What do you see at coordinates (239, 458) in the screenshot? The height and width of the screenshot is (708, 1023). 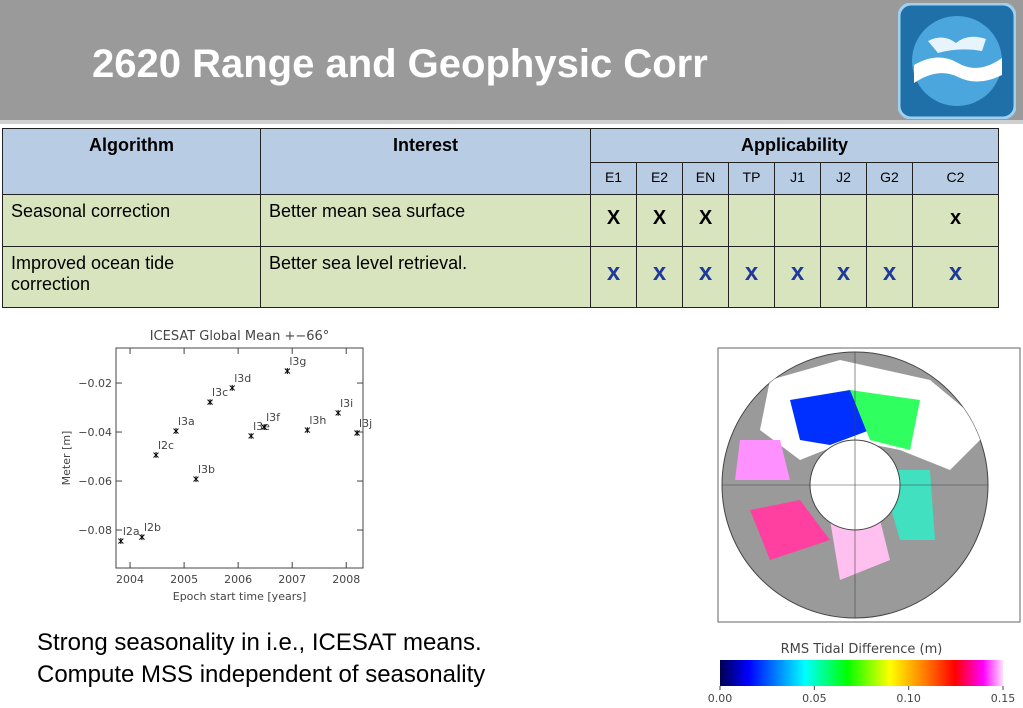 I see `plot-frame` at bounding box center [239, 458].